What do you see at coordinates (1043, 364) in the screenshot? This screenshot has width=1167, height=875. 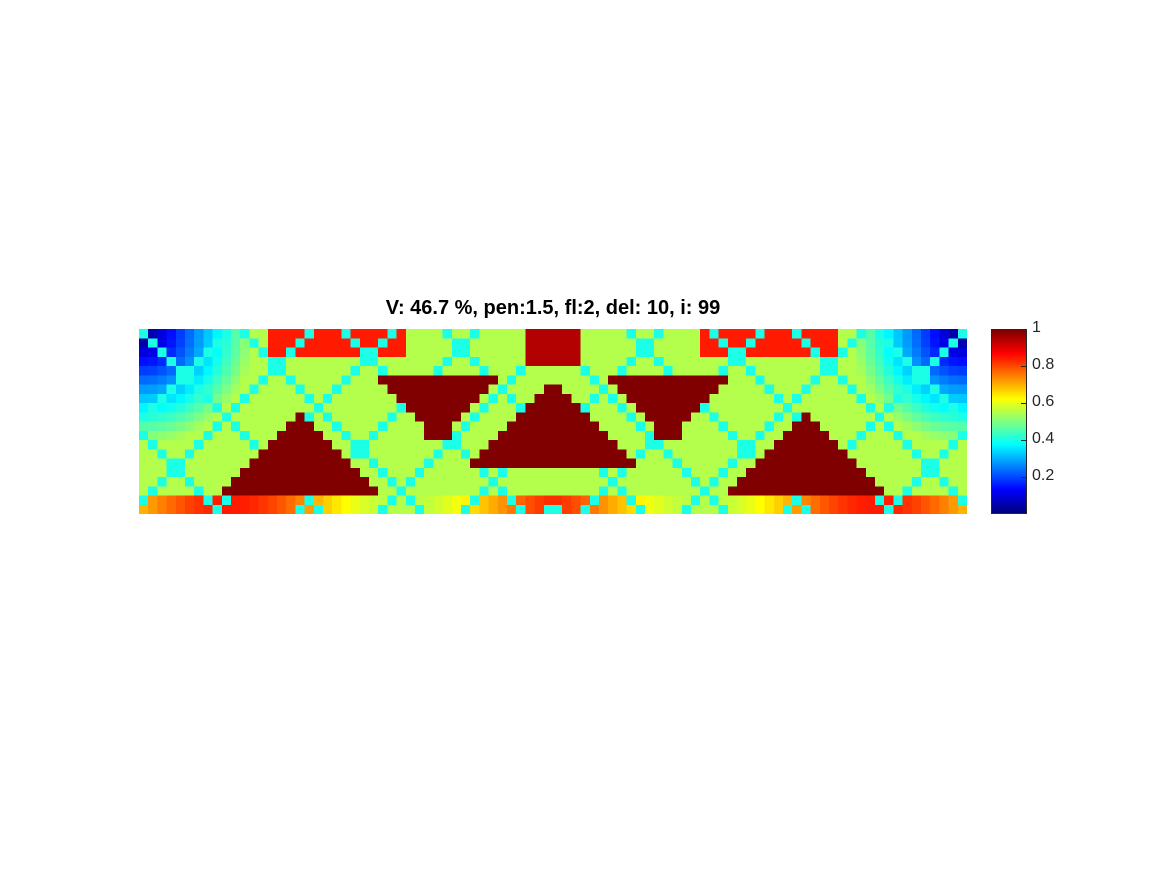 I see `colorbar-tick-label: 0.8` at bounding box center [1043, 364].